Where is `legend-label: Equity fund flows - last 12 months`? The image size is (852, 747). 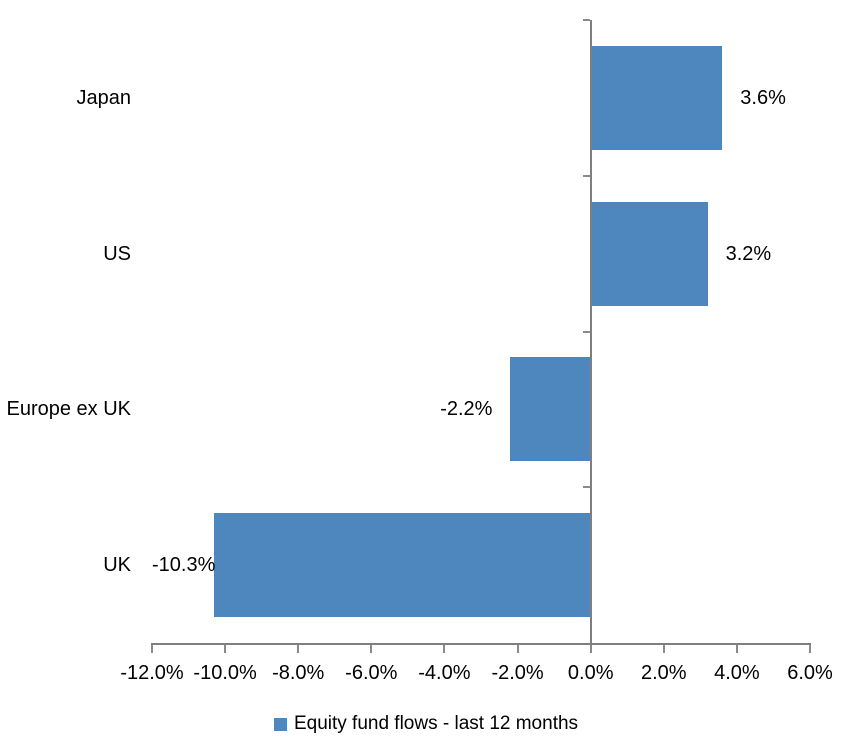
legend-label: Equity fund flows - last 12 months is located at coordinates (436, 723).